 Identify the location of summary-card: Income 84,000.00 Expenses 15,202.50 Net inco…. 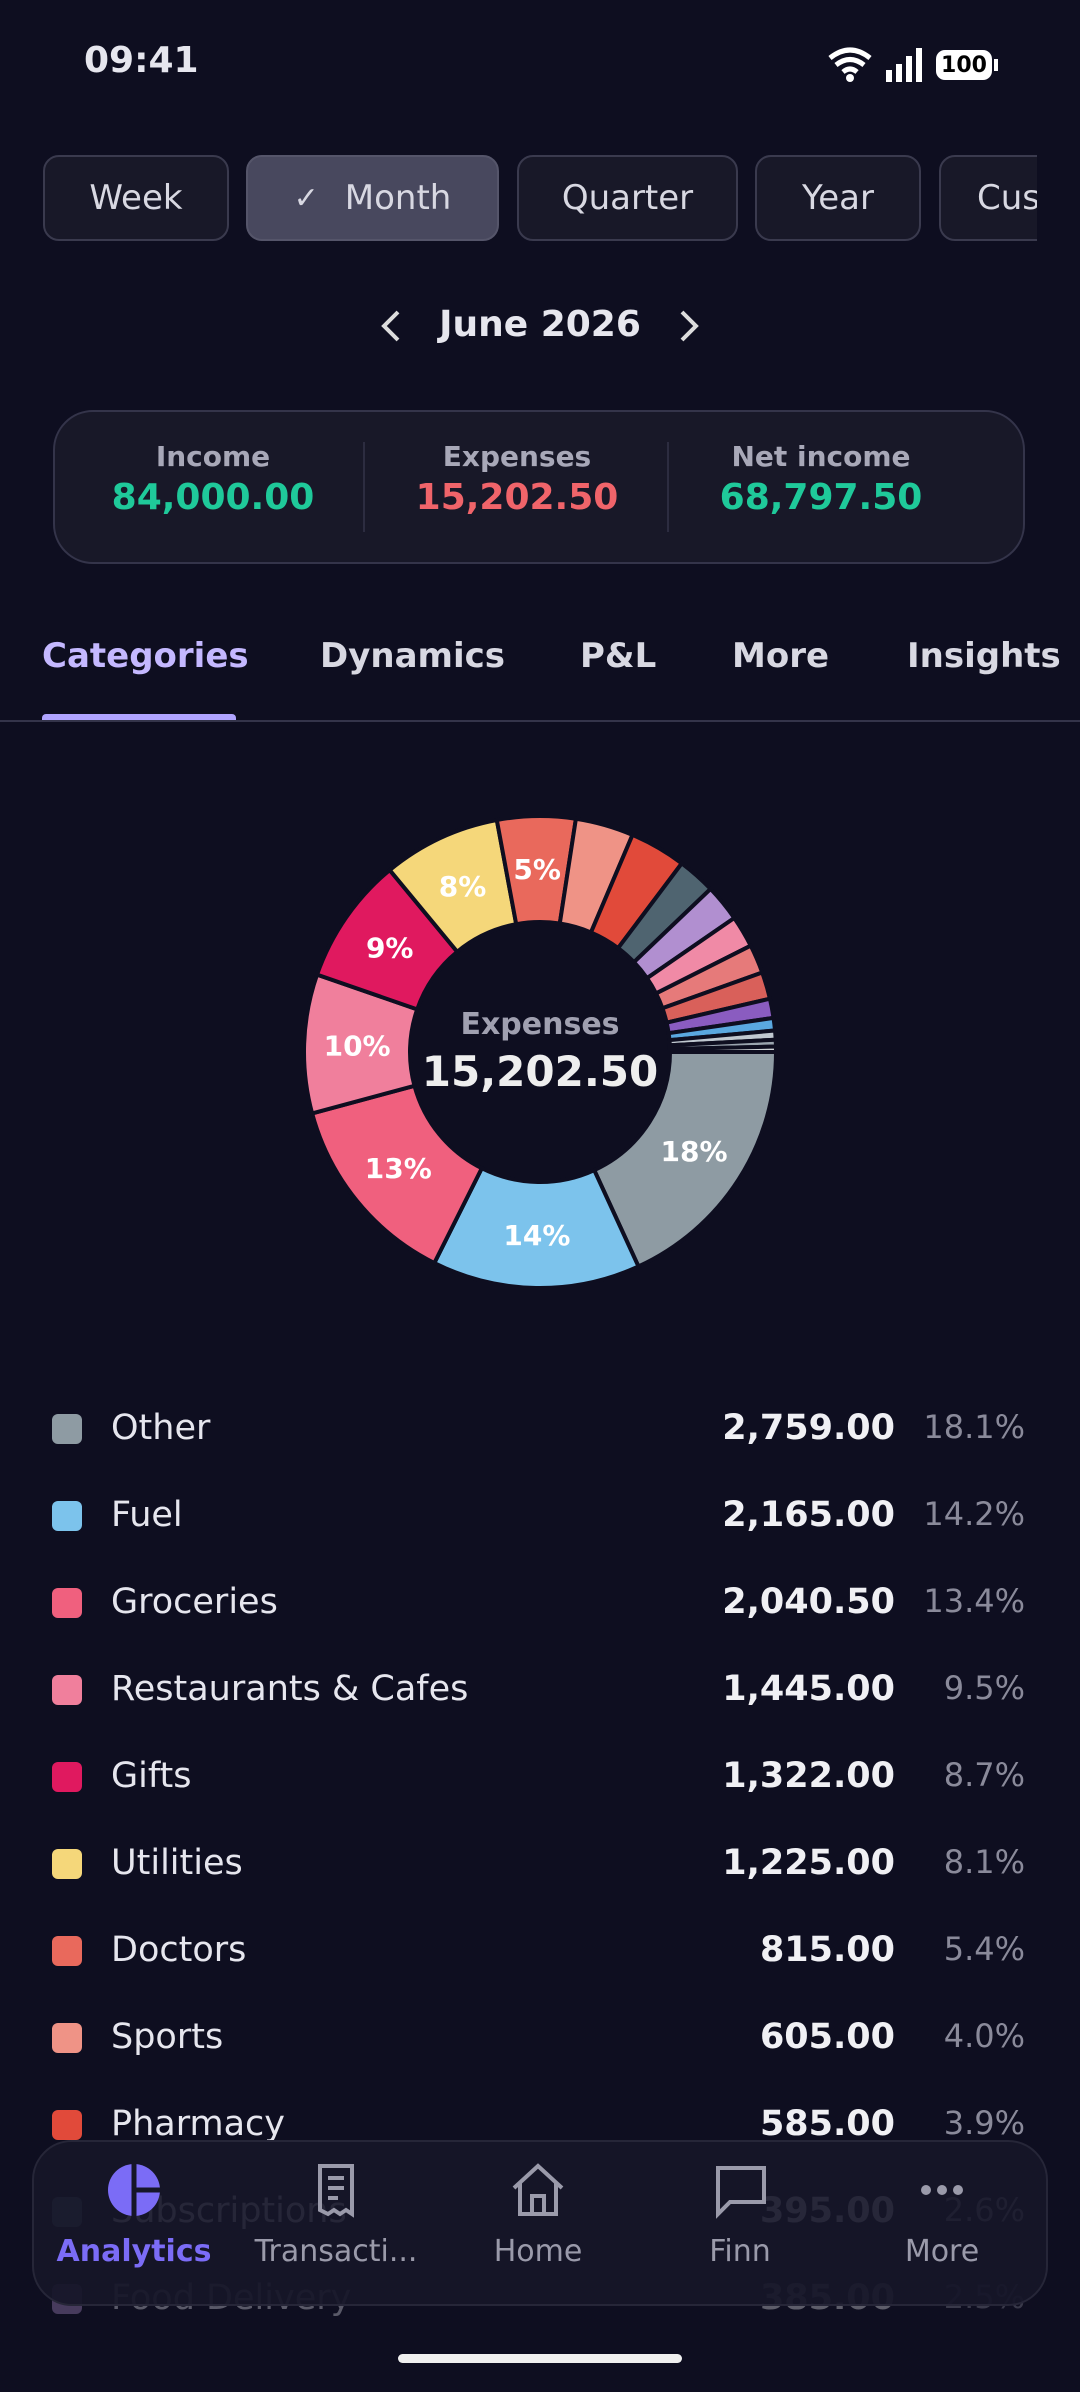
(539, 487).